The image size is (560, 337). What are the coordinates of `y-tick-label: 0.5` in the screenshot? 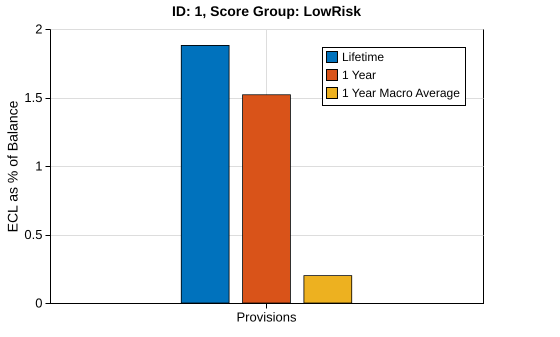 It's located at (33, 234).